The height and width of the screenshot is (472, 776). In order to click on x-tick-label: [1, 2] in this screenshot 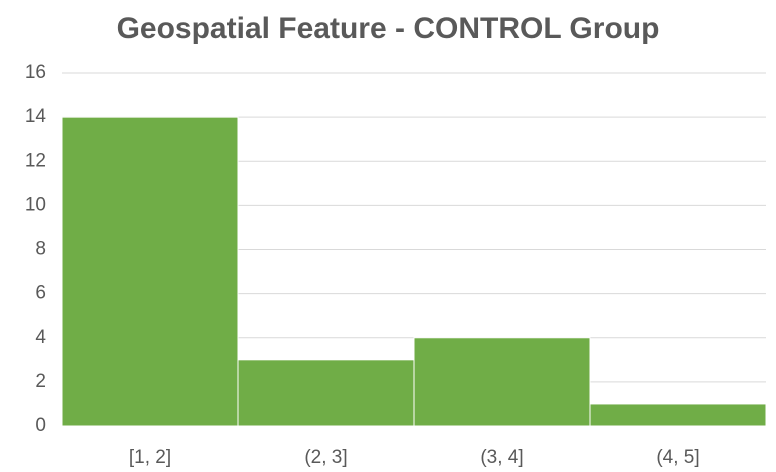, I will do `click(150, 457)`.